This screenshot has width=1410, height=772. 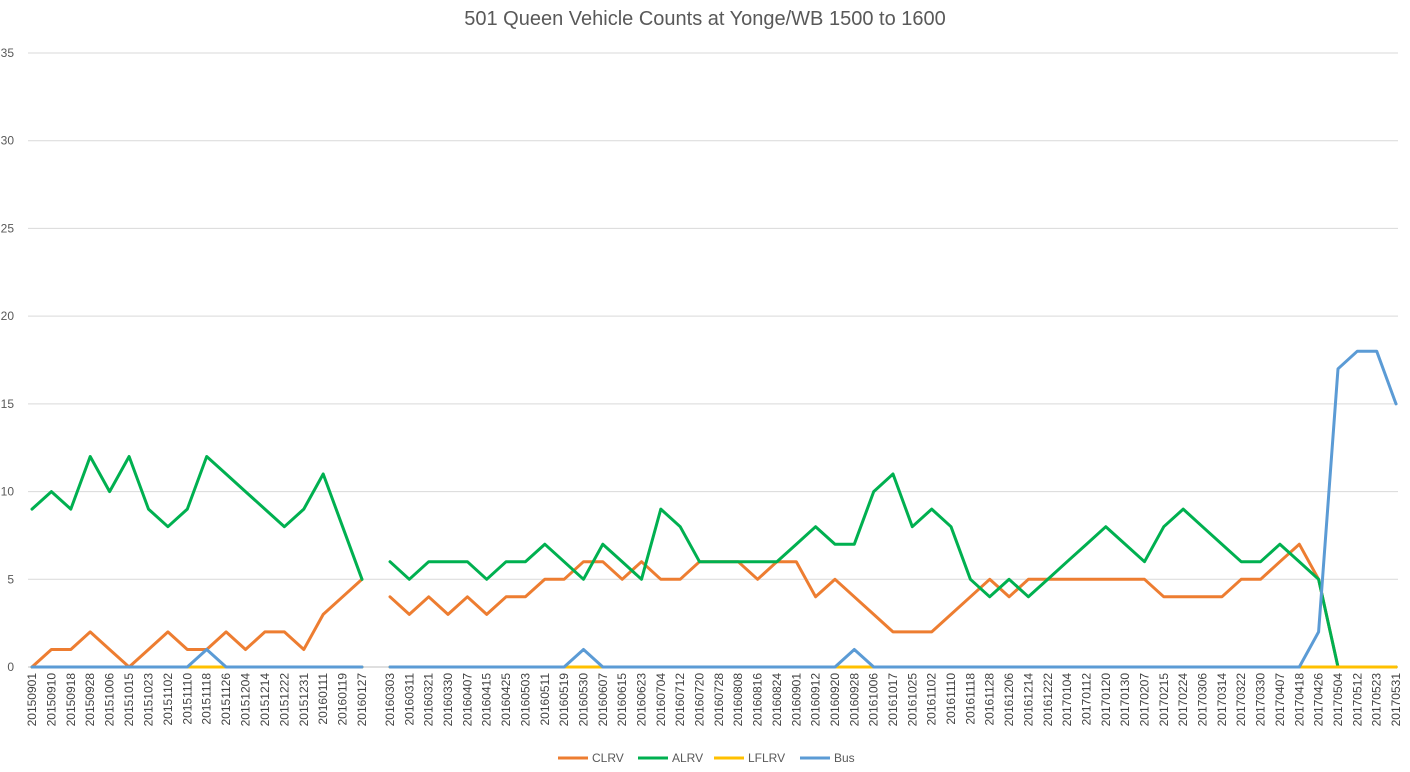 What do you see at coordinates (951, 699) in the screenshot?
I see `x-tick-label: 20161110` at bounding box center [951, 699].